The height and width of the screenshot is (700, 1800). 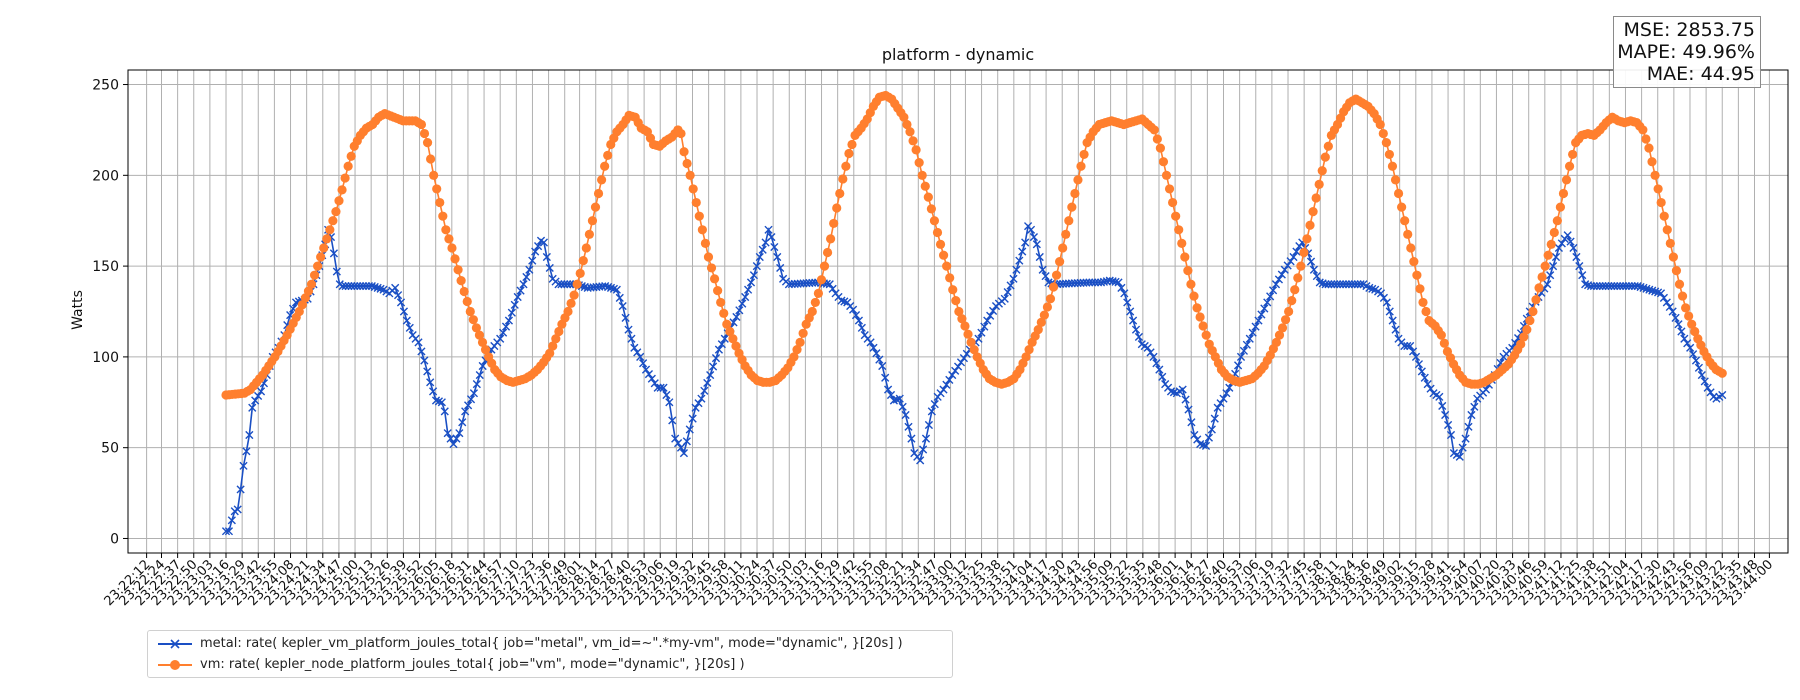 What do you see at coordinates (105, 176) in the screenshot?
I see `y-tick-label: 200` at bounding box center [105, 176].